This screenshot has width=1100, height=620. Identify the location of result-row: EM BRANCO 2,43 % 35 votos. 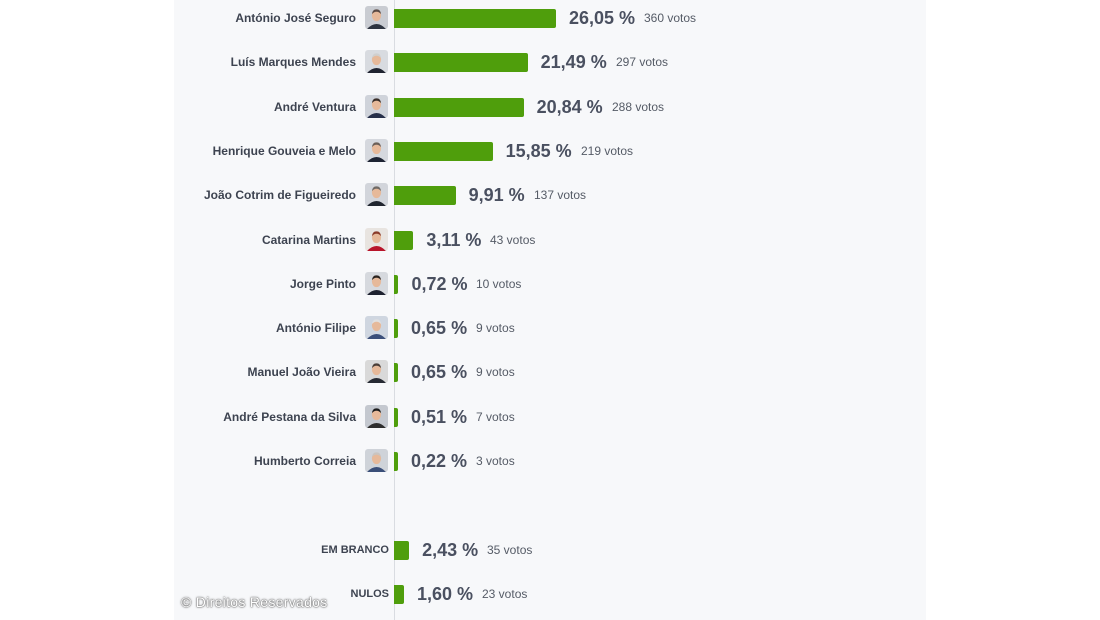
(550, 550).